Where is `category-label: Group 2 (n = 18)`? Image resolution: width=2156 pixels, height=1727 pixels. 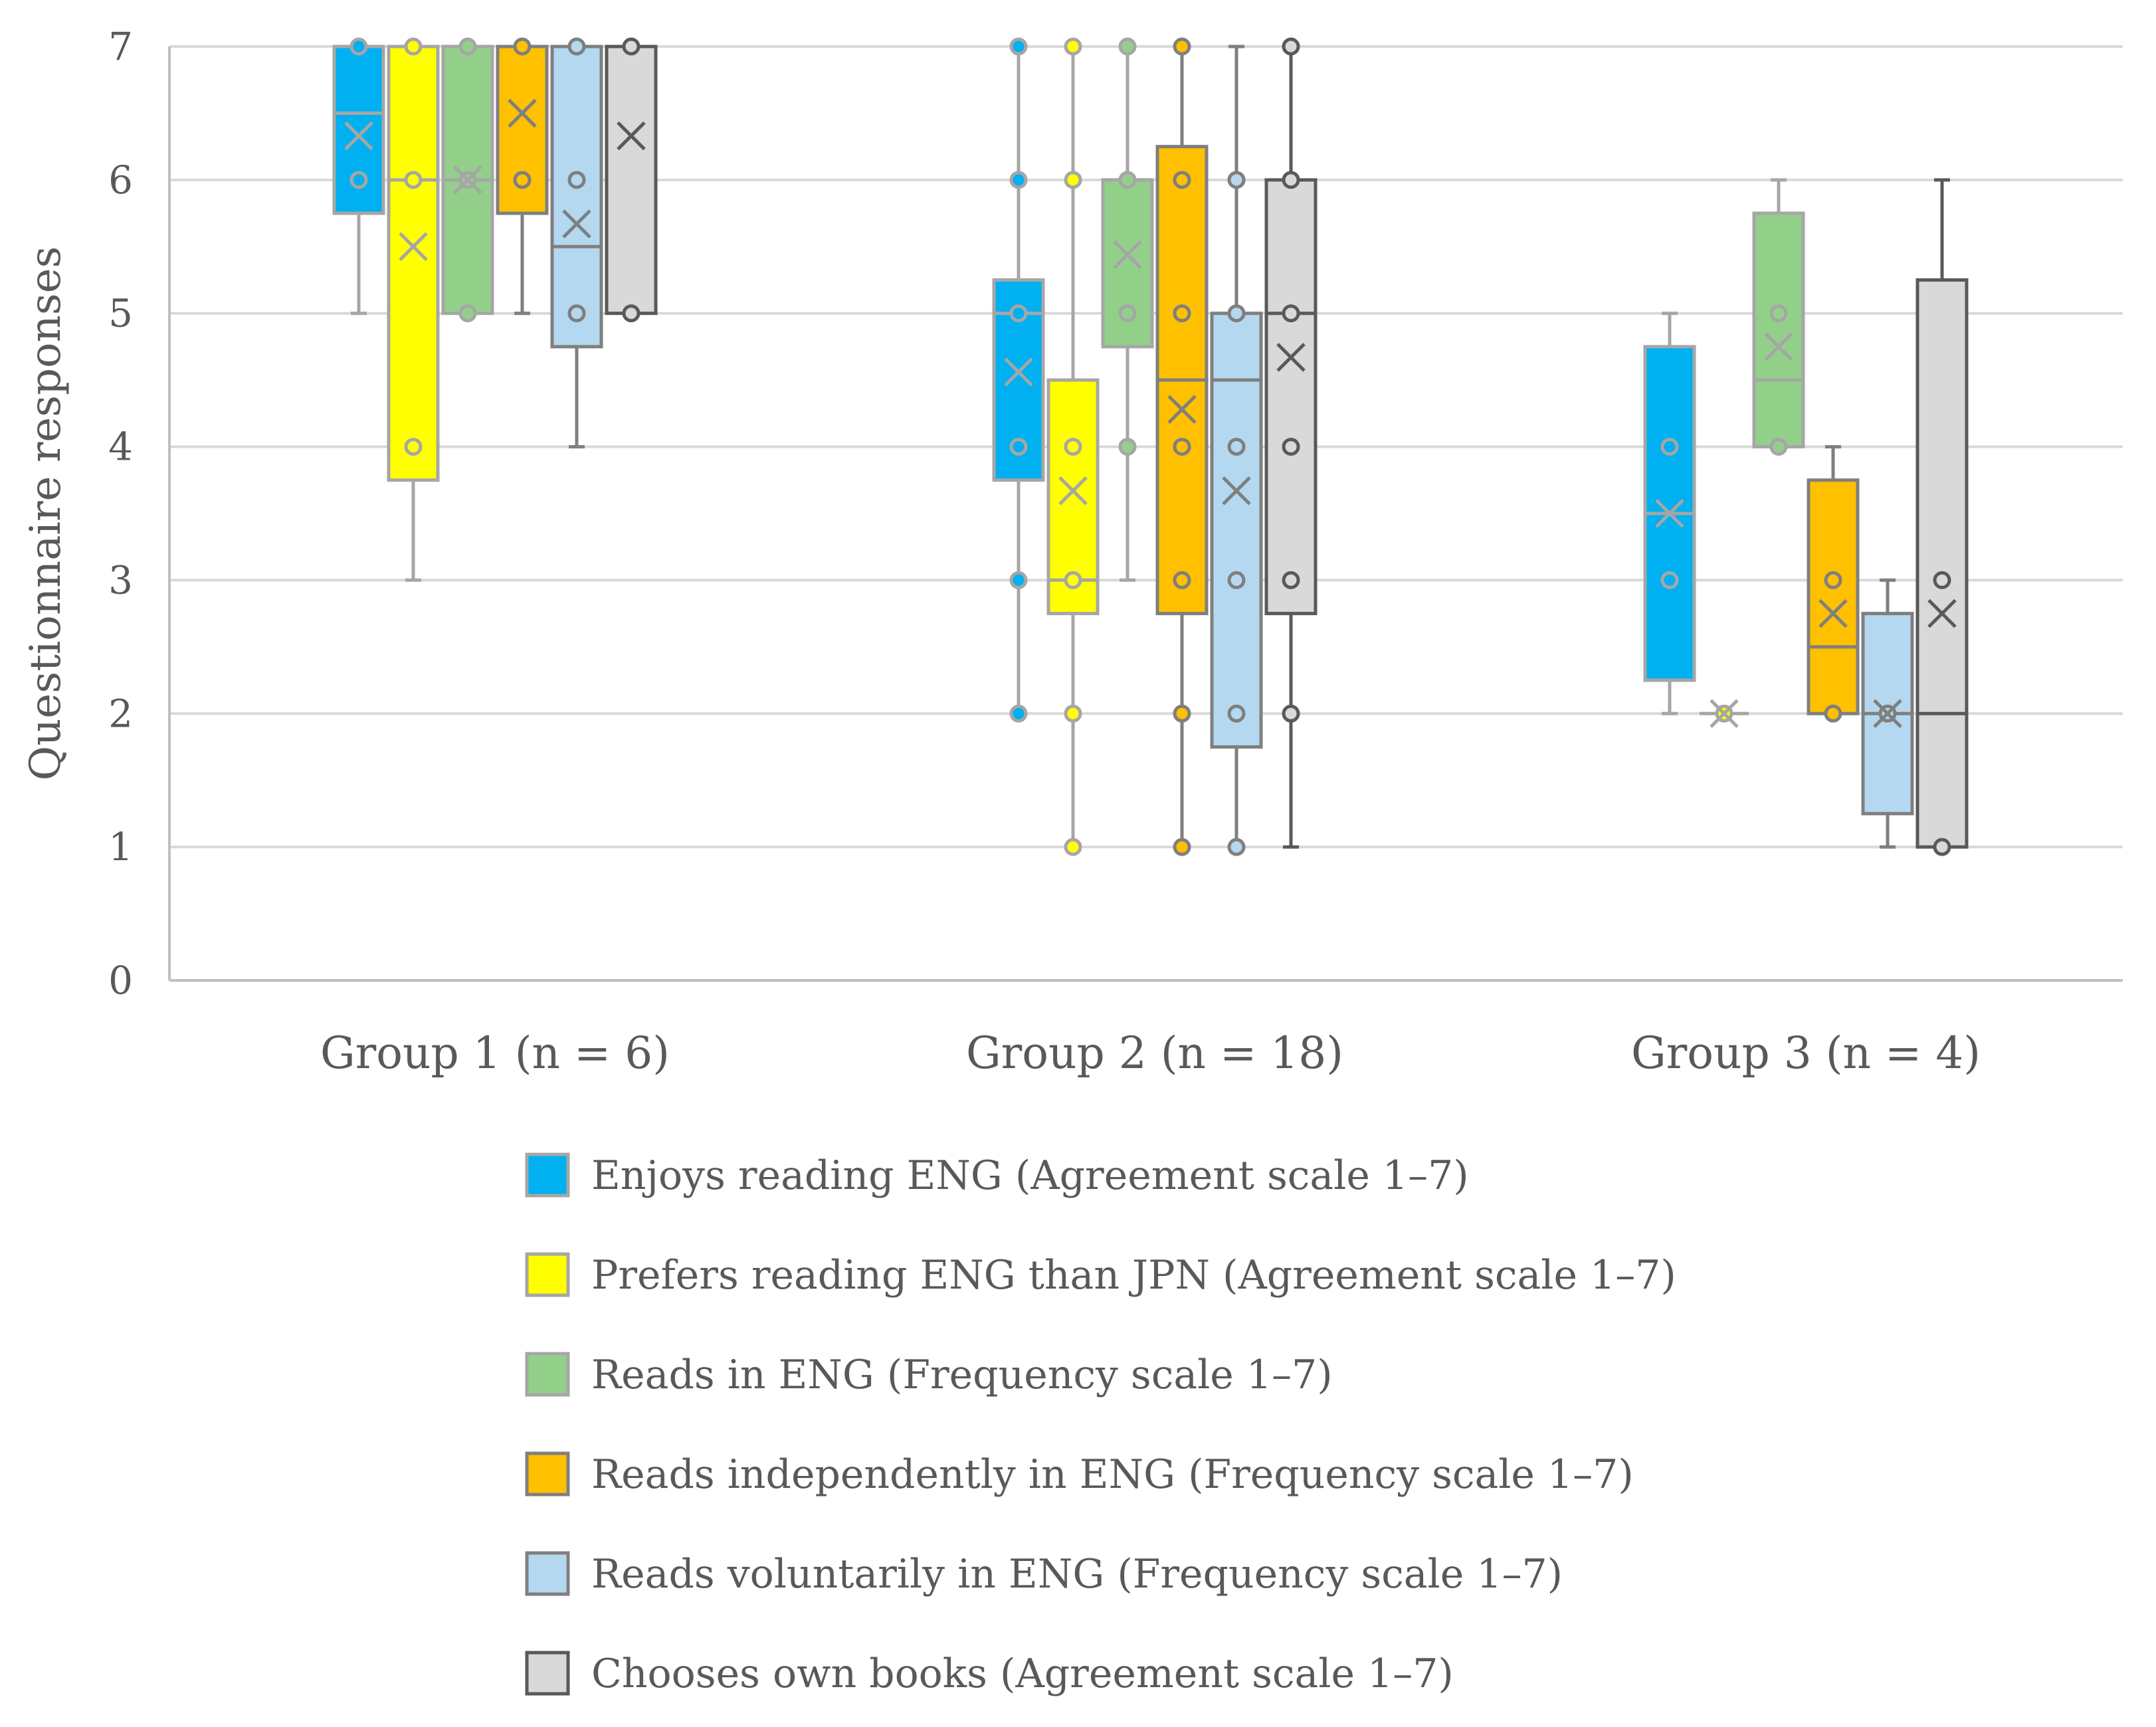
category-label: Group 2 (n = 18) is located at coordinates (1154, 1053).